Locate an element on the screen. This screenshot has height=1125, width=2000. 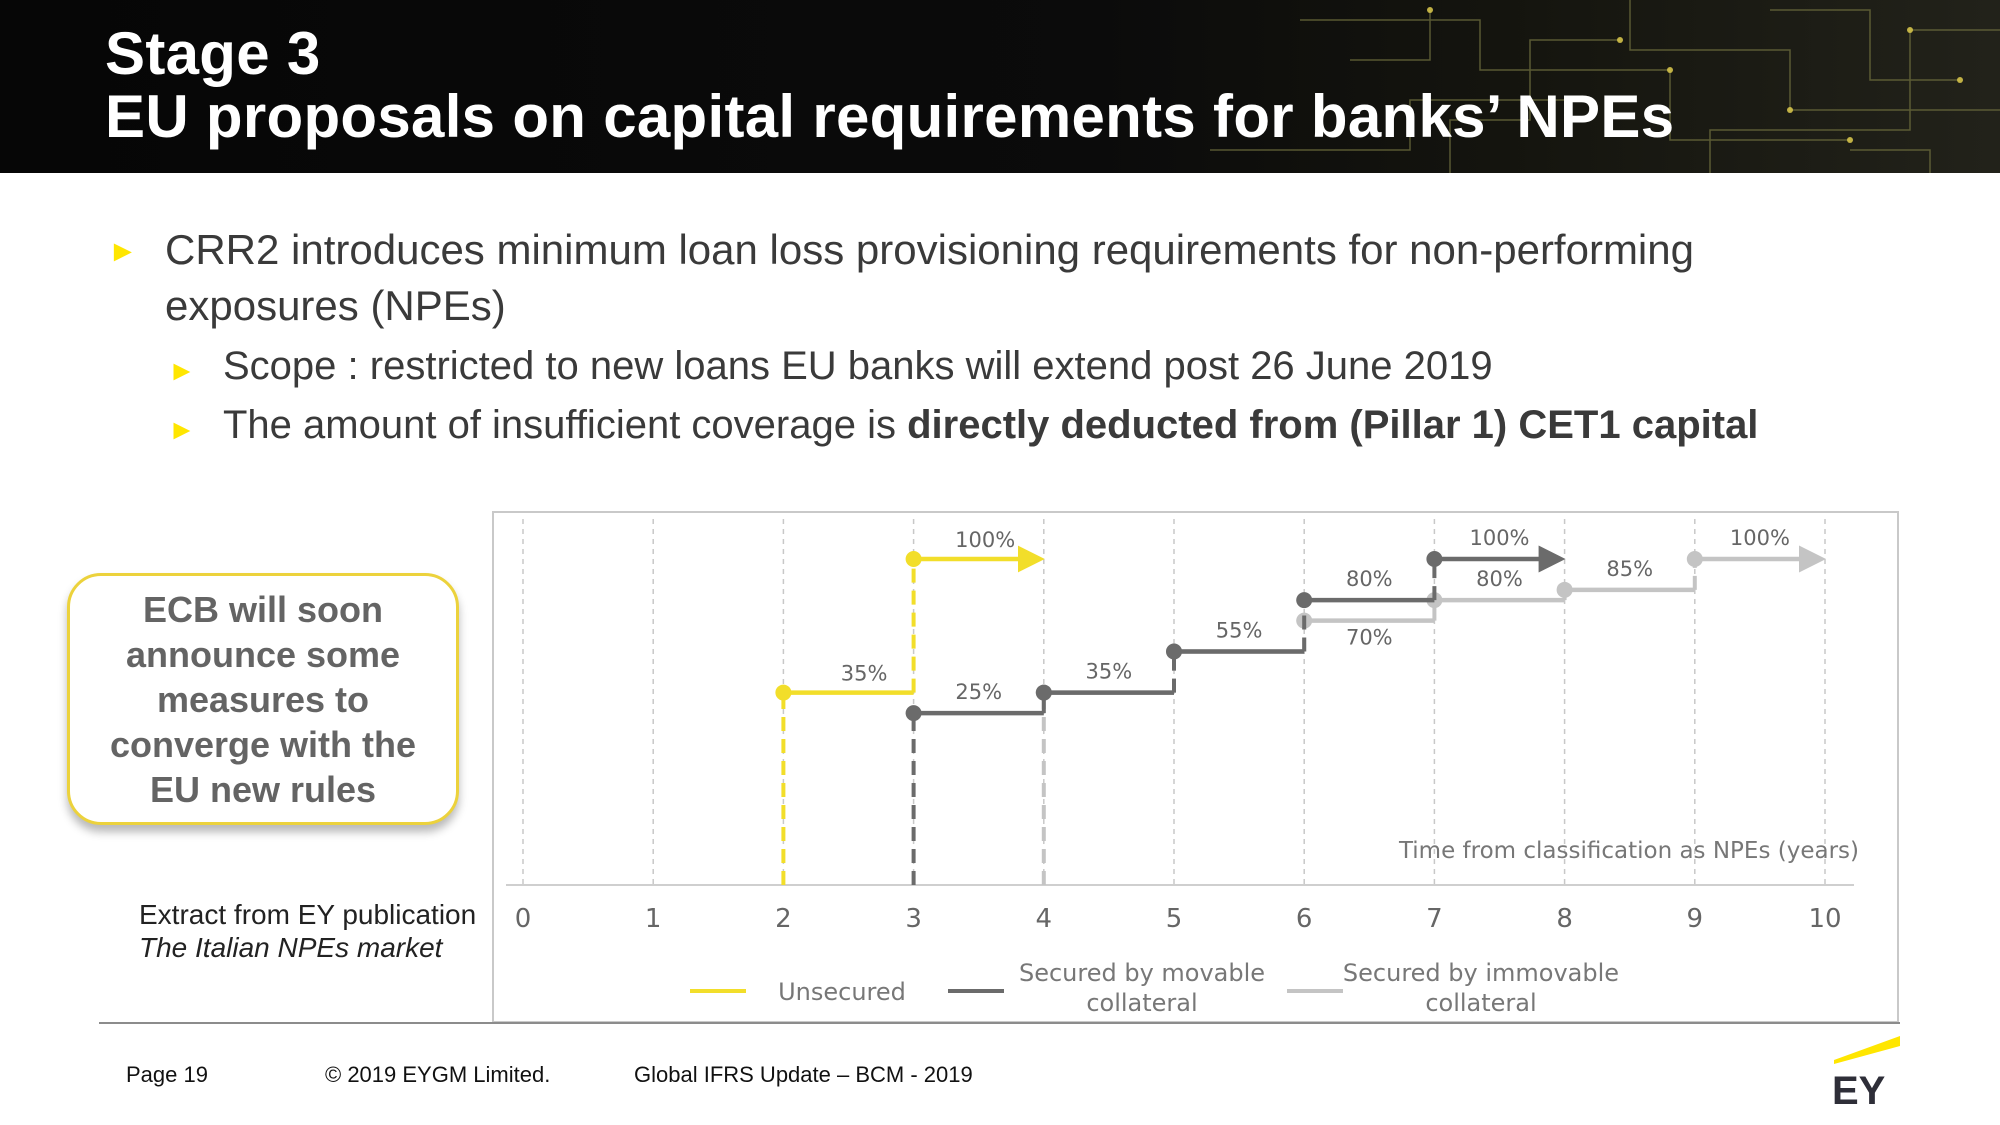
data-label: 85% is located at coordinates (1629, 569).